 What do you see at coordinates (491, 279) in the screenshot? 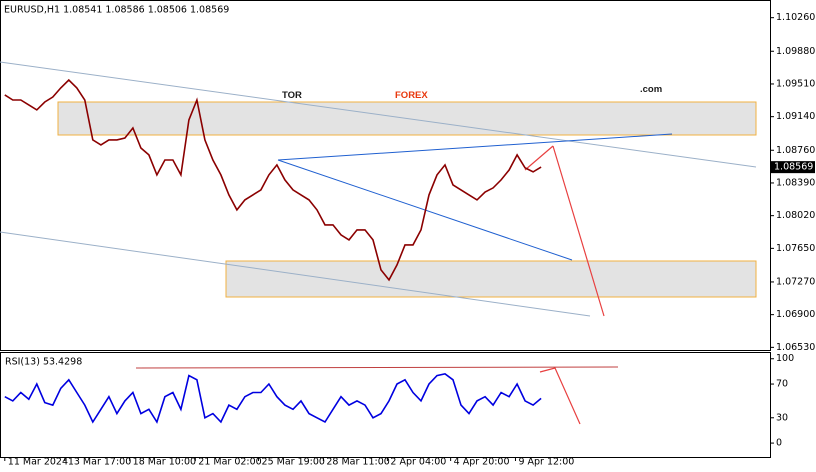
I see `support-zone` at bounding box center [491, 279].